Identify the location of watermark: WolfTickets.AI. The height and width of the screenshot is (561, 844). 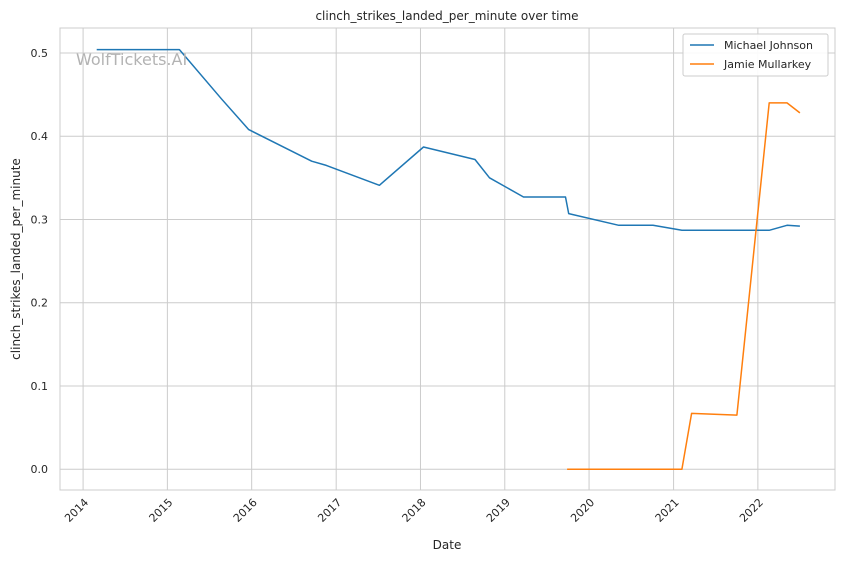
(131, 59).